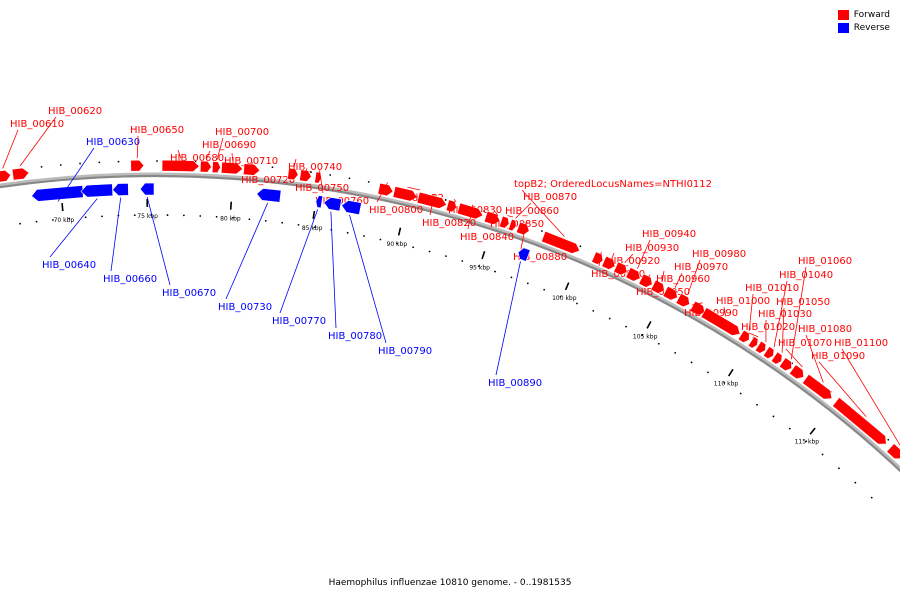  What do you see at coordinates (487, 237) in the screenshot?
I see `gene-label: HIB_00840` at bounding box center [487, 237].